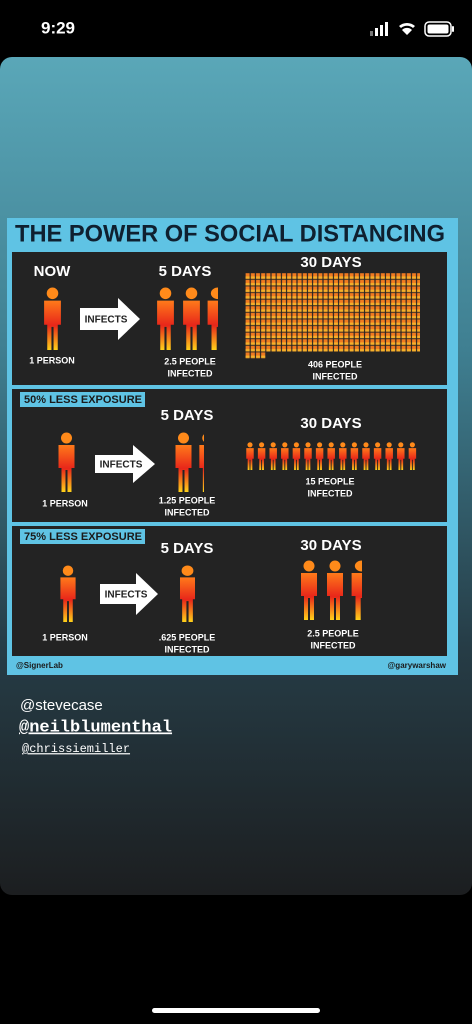  Describe the element at coordinates (61, 705) in the screenshot. I see `mention: @stevecase` at that location.